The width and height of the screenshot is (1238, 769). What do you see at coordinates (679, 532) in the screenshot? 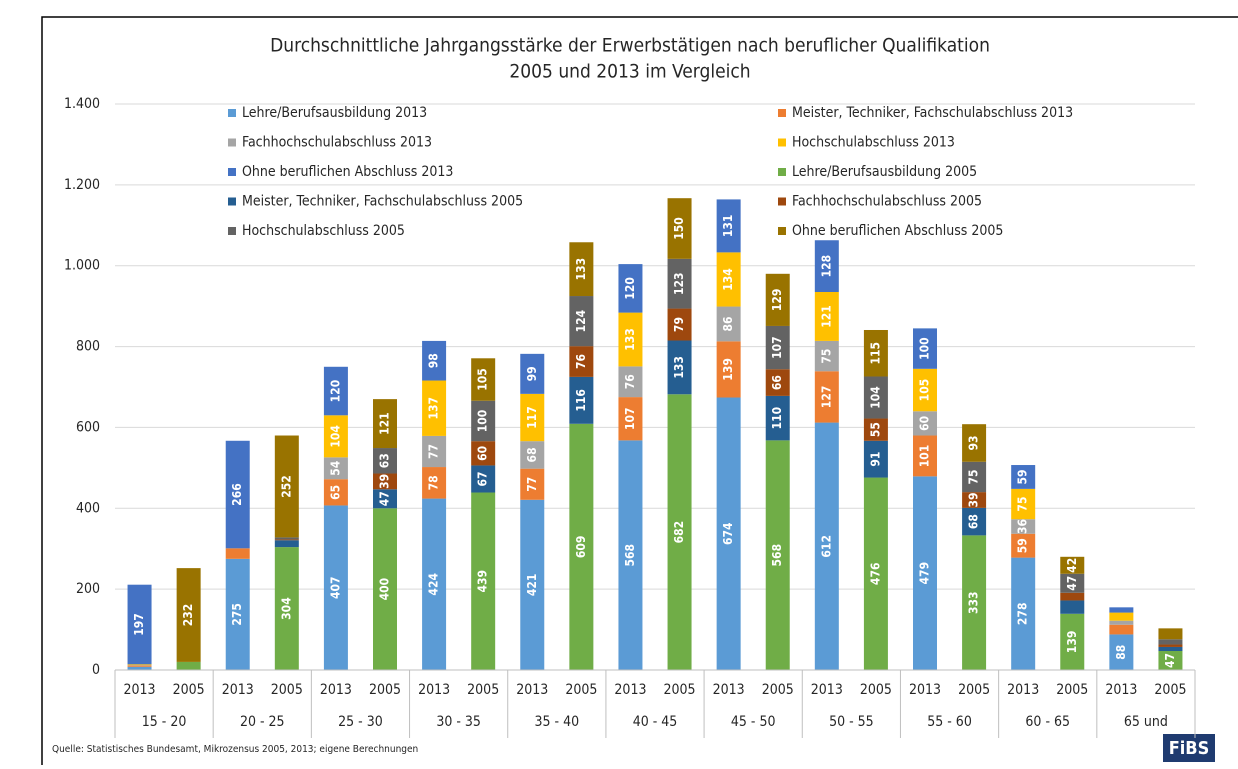
I see `value-label: 682` at bounding box center [679, 532].